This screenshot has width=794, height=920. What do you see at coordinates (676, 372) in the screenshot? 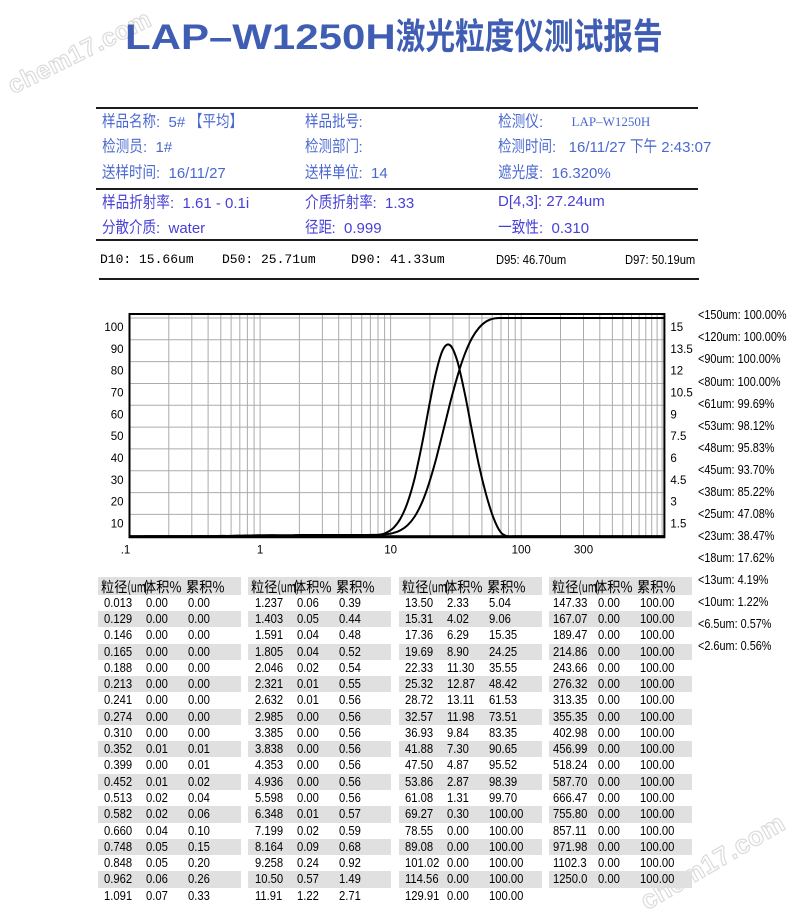
I see `svg-text: 12` at bounding box center [676, 372].